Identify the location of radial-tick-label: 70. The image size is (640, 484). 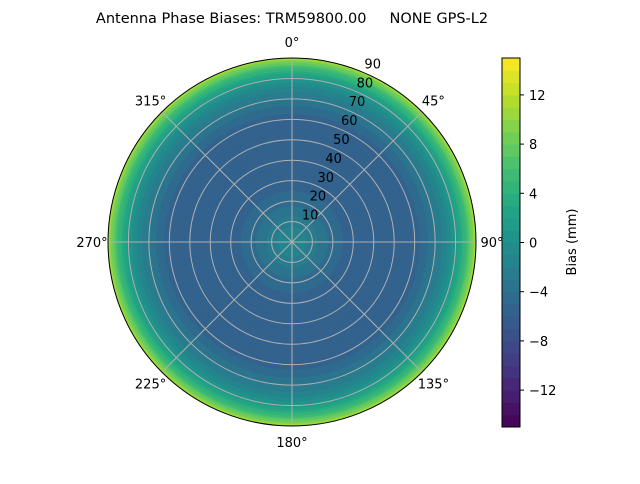
(357, 102).